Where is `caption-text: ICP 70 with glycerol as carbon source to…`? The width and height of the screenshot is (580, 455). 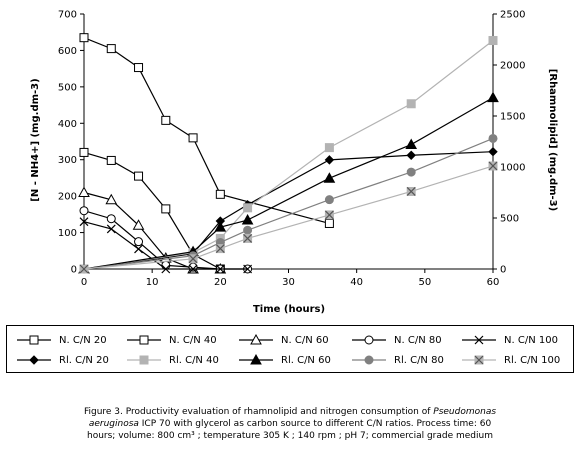 caption-text: ICP 70 with glycerol as carbon source to… is located at coordinates (315, 424).